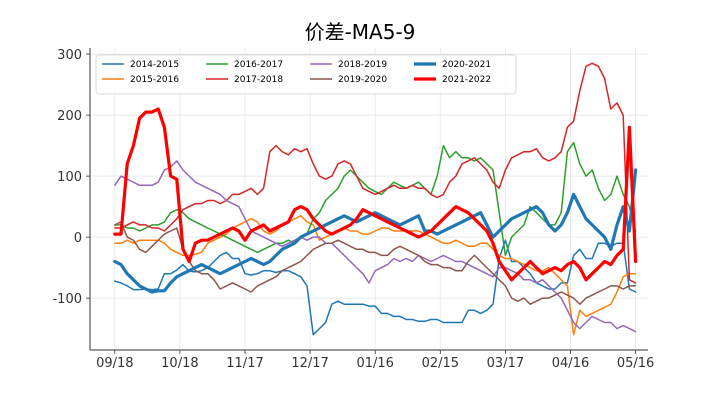 The width and height of the screenshot is (720, 404). What do you see at coordinates (179, 363) in the screenshot?
I see `x-tick-label-1: 10/18` at bounding box center [179, 363].